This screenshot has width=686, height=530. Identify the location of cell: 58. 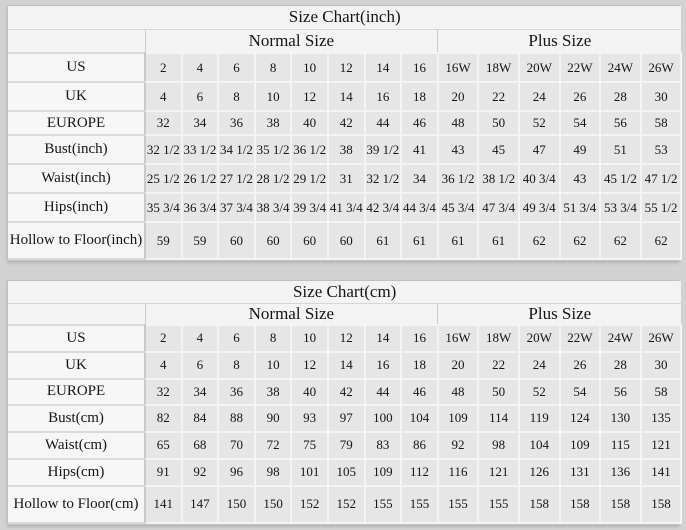
(661, 123).